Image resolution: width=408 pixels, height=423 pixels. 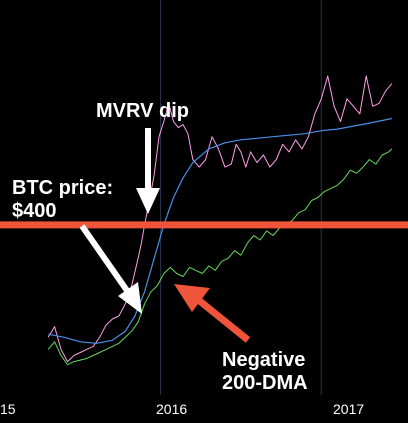 I want to click on annotation-line: MVRV dip, so click(x=142, y=111).